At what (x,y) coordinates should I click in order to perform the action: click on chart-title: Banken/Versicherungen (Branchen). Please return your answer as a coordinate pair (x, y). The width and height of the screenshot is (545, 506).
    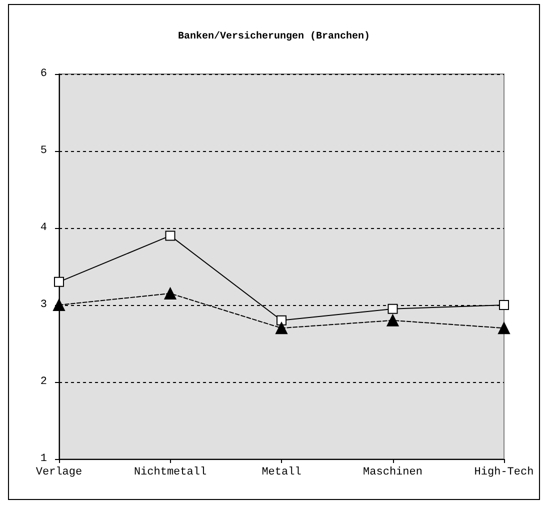
    Looking at the image, I should click on (274, 36).